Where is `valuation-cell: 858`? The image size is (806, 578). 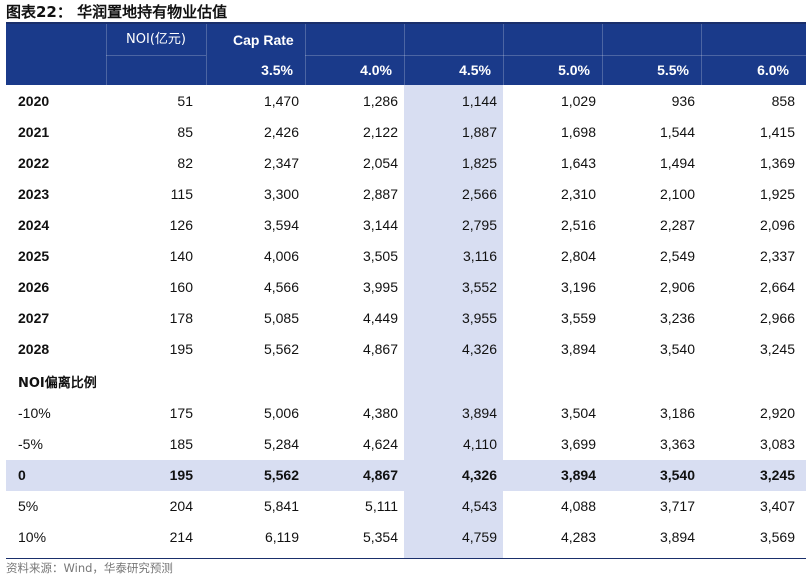 valuation-cell: 858 is located at coordinates (783, 101).